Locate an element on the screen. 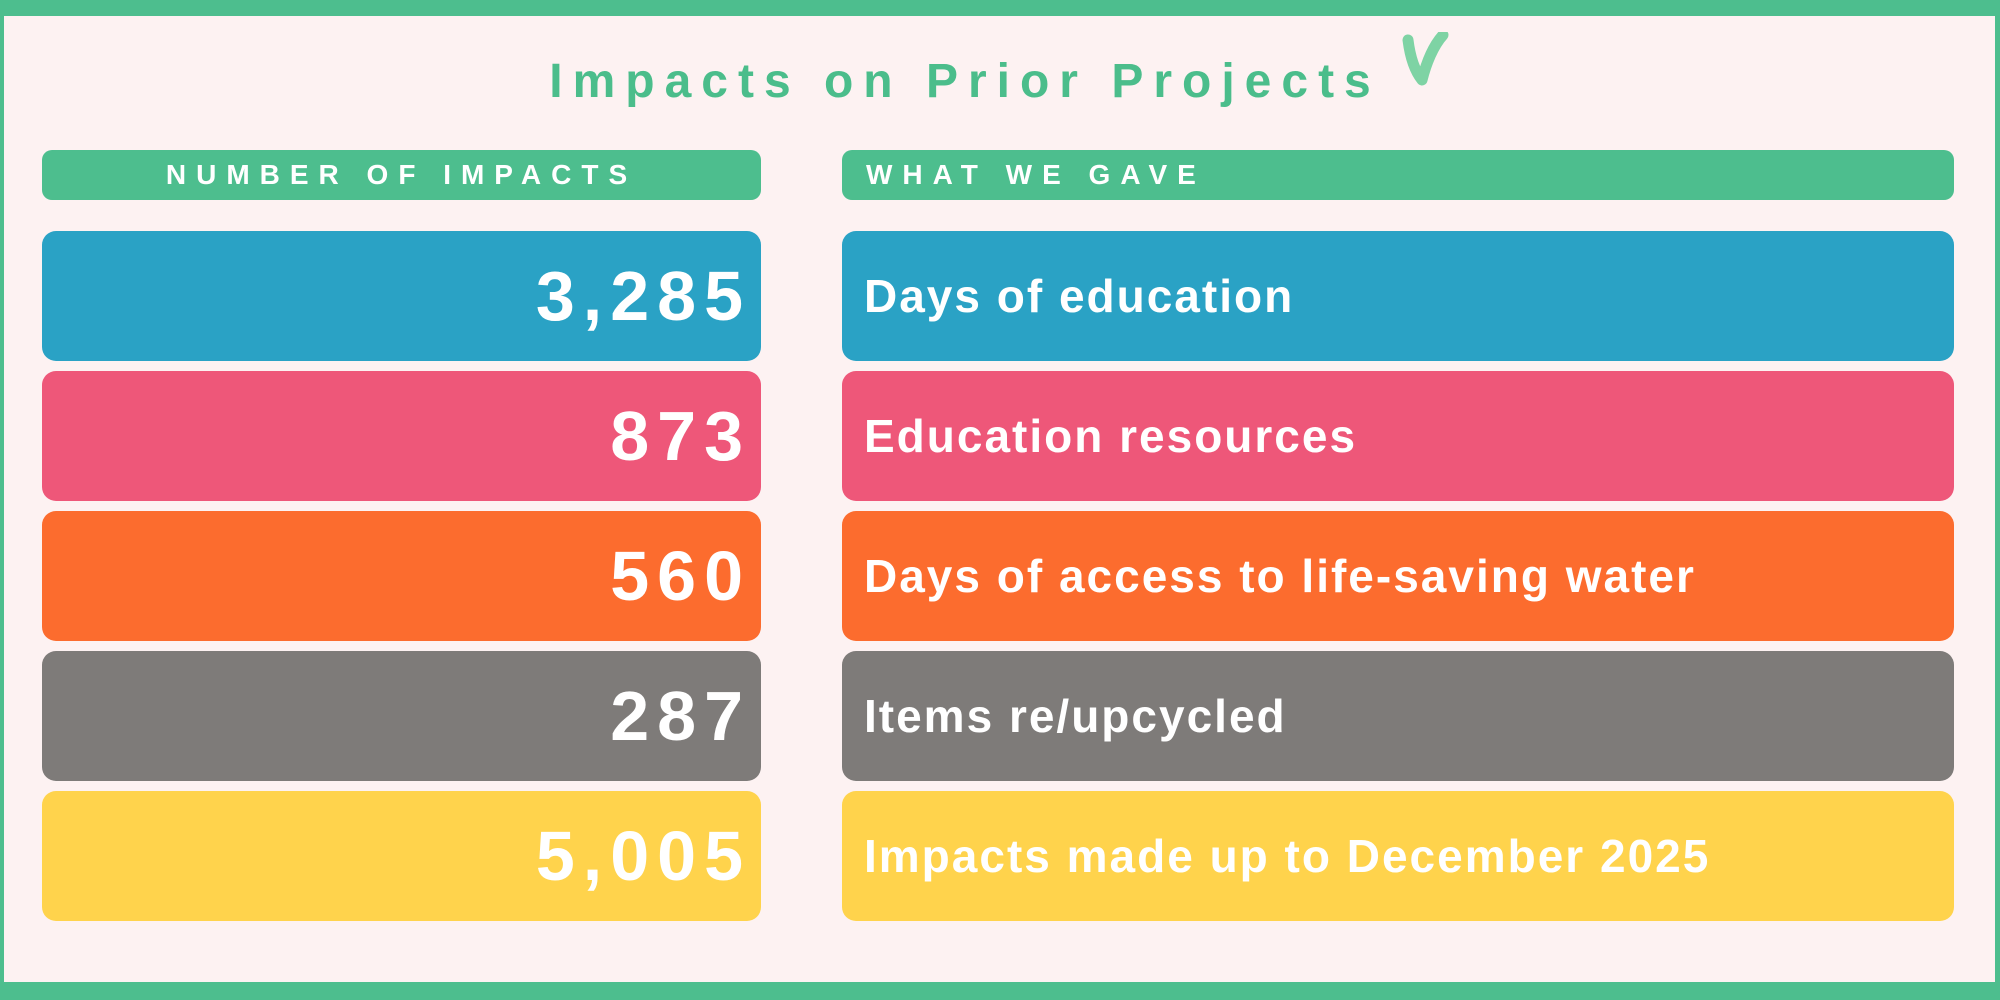 The image size is (2000, 1000). column-header-label: NUMBER OF IMPACTS is located at coordinates (401, 174).